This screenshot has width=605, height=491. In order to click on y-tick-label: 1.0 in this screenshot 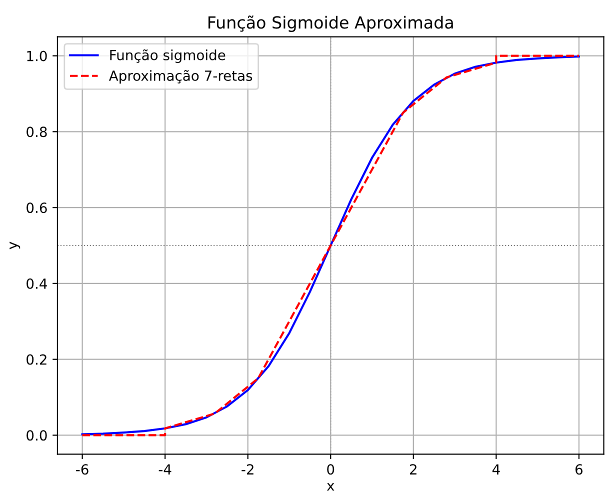, I will do `click(37, 56)`.